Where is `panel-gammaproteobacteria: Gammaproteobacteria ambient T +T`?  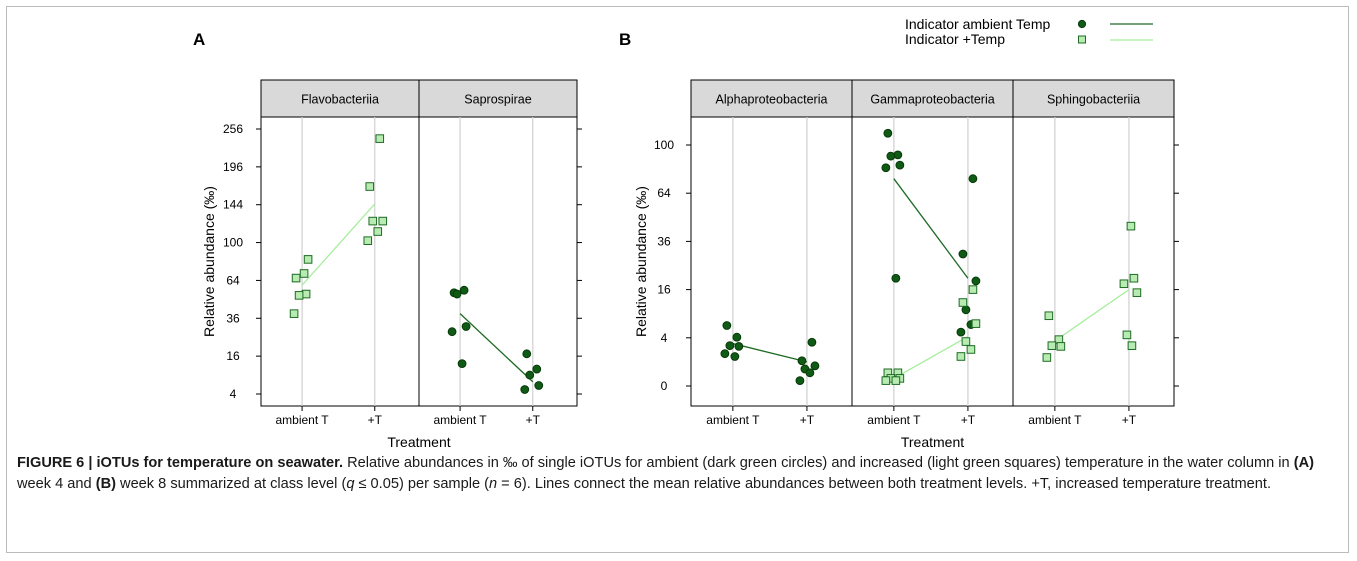 panel-gammaproteobacteria: Gammaproteobacteria ambient T +T is located at coordinates (932, 253).